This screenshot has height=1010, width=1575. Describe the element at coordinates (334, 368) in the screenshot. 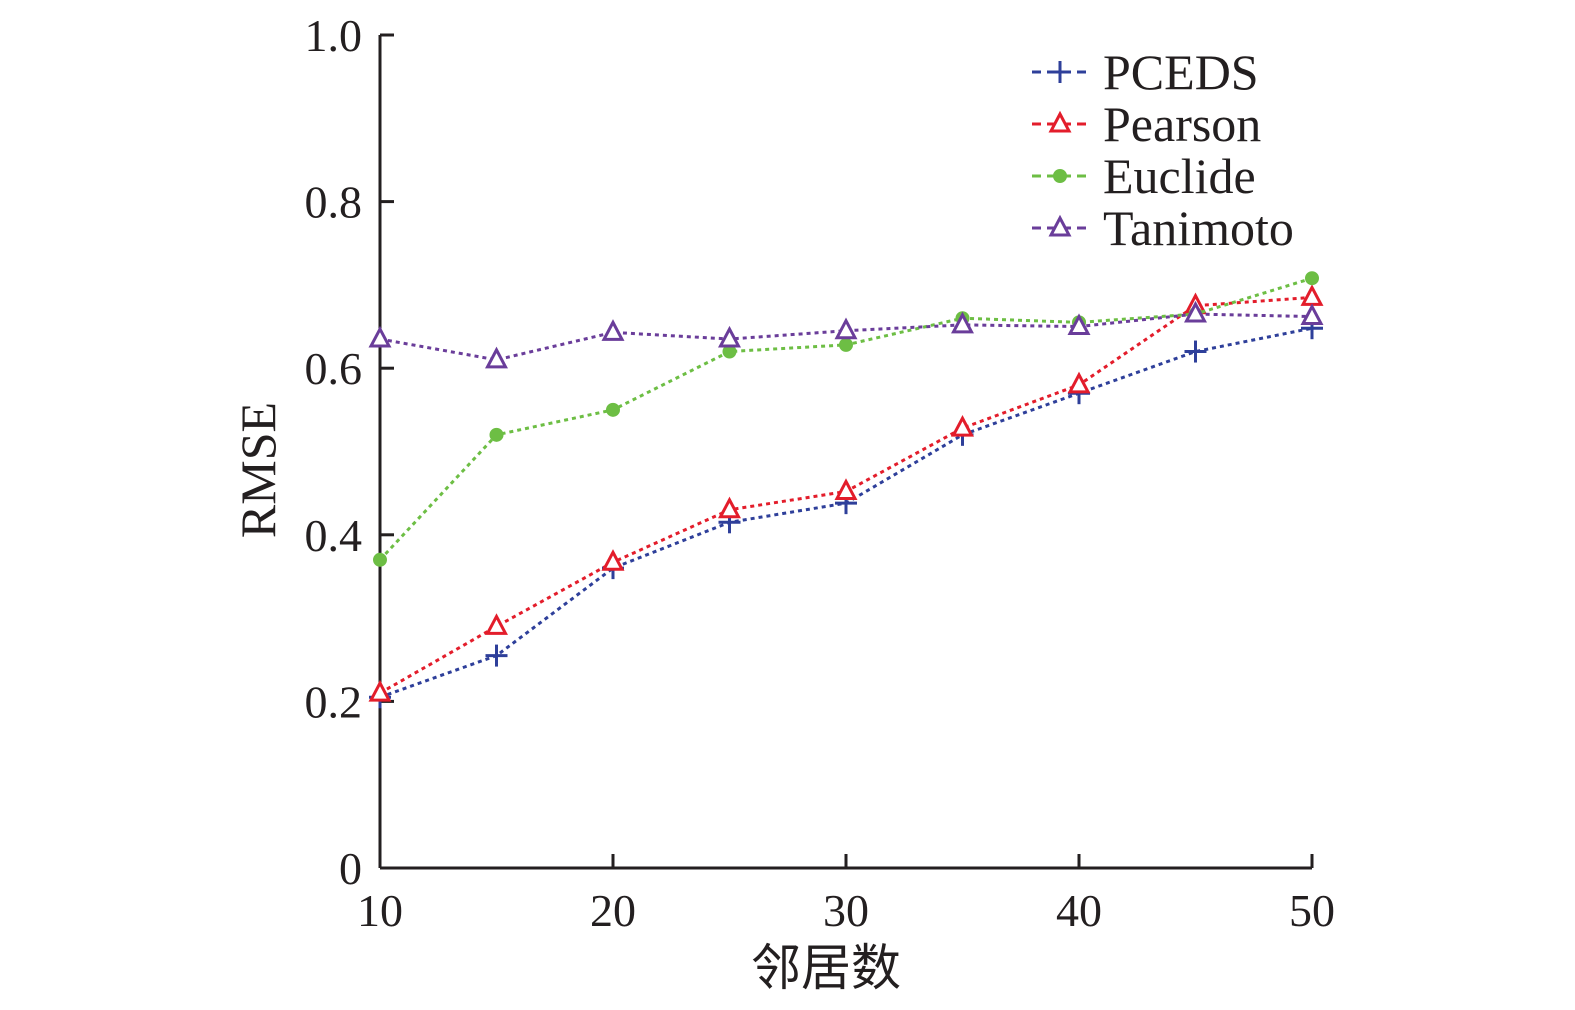

I see `y-tick-label: 0.6` at that location.